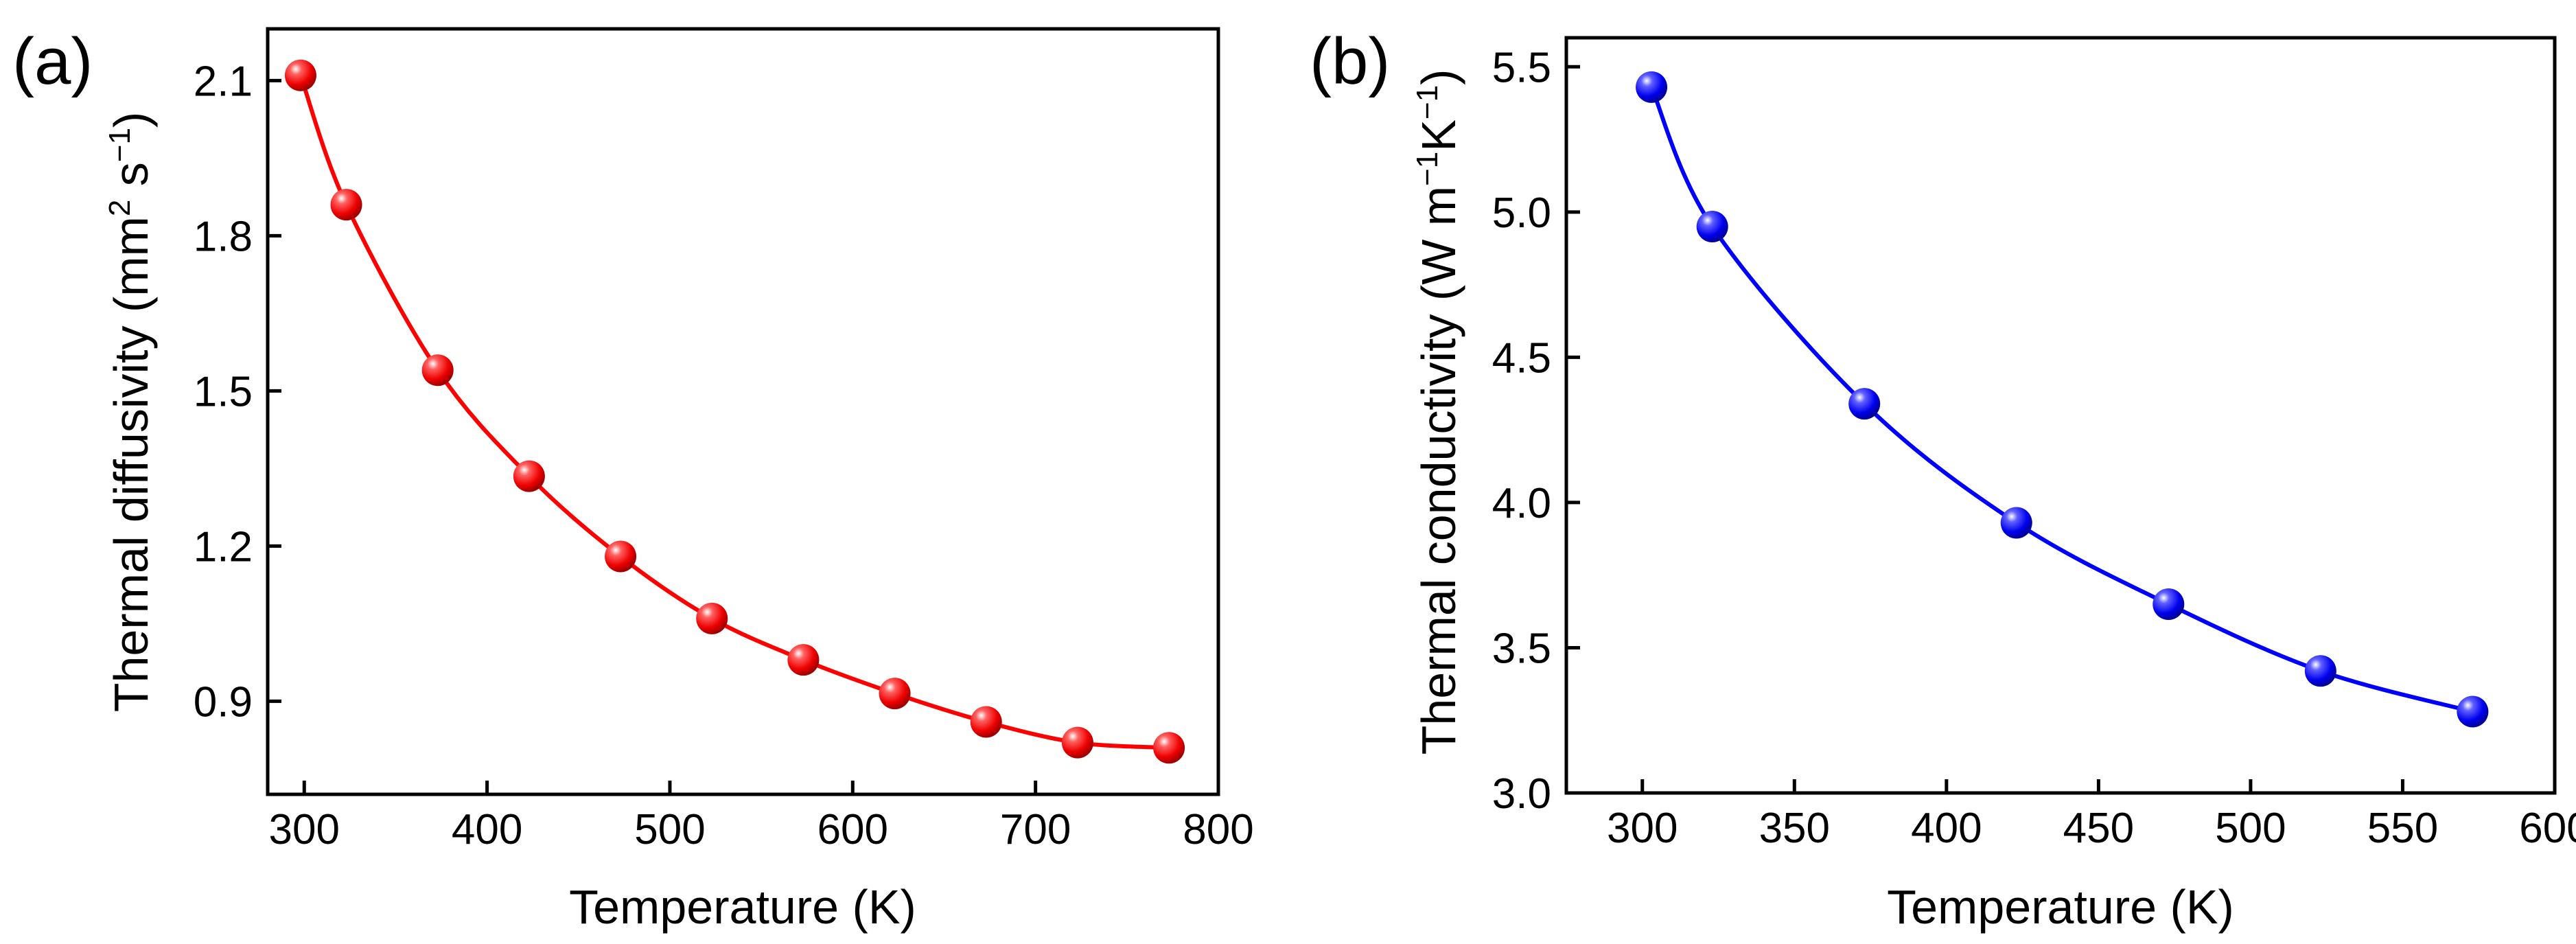 This screenshot has height=944, width=2576. Describe the element at coordinates (1035, 830) in the screenshot. I see `x-tick-label: 700` at that location.